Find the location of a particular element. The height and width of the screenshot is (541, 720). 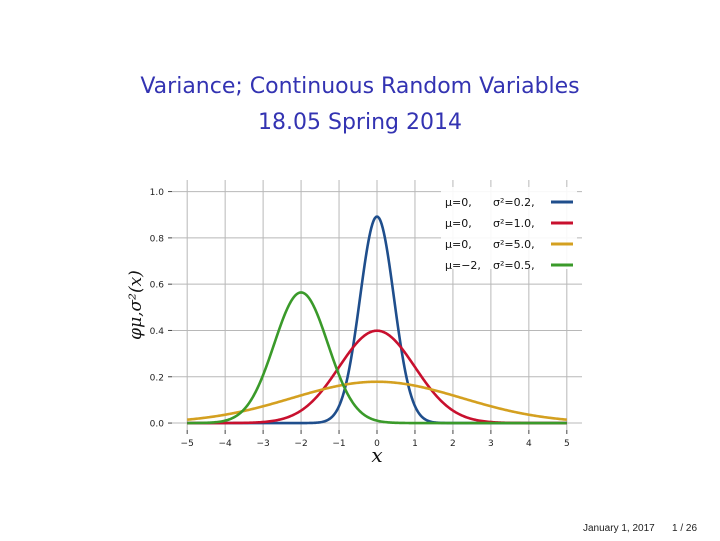

x-tick-label: −4 is located at coordinates (226, 444).